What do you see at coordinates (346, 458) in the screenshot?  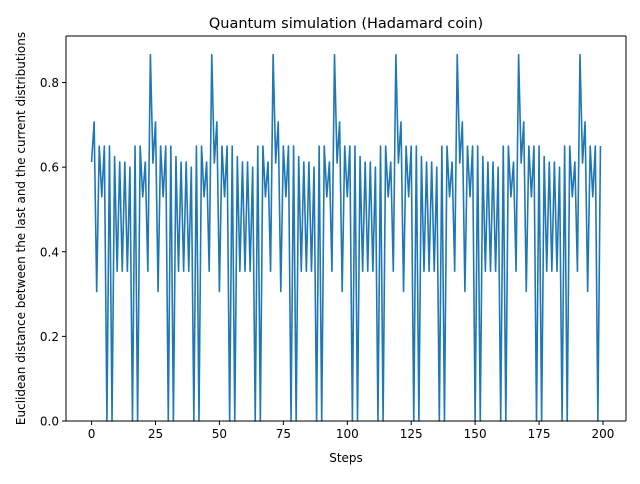 I see `x-axis-label: Steps` at bounding box center [346, 458].